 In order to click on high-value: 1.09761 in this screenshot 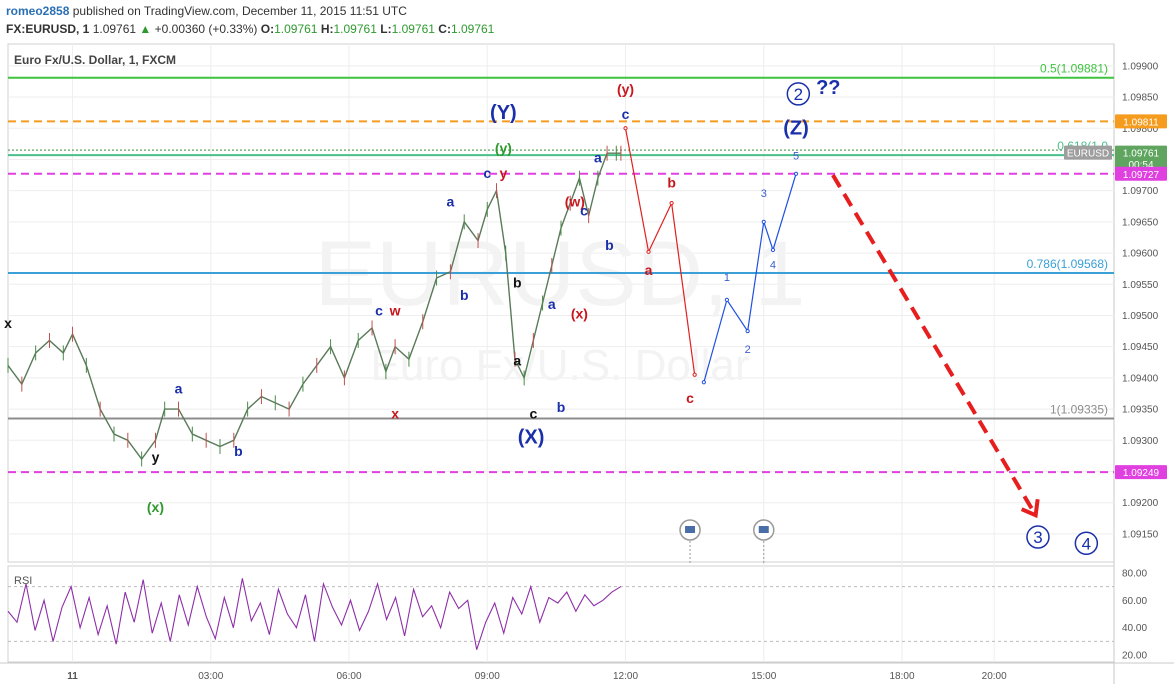, I will do `click(355, 29)`.